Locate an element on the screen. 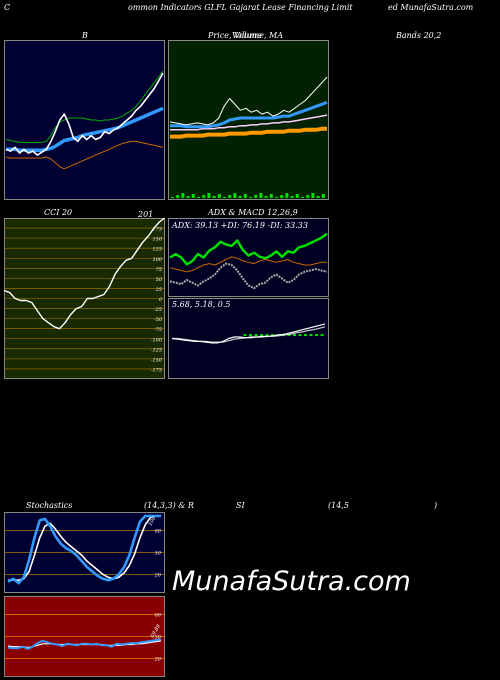 Image resolution: width=500 pixels, height=680 pixels. rsi-tick-label: 80 is located at coordinates (158, 616).